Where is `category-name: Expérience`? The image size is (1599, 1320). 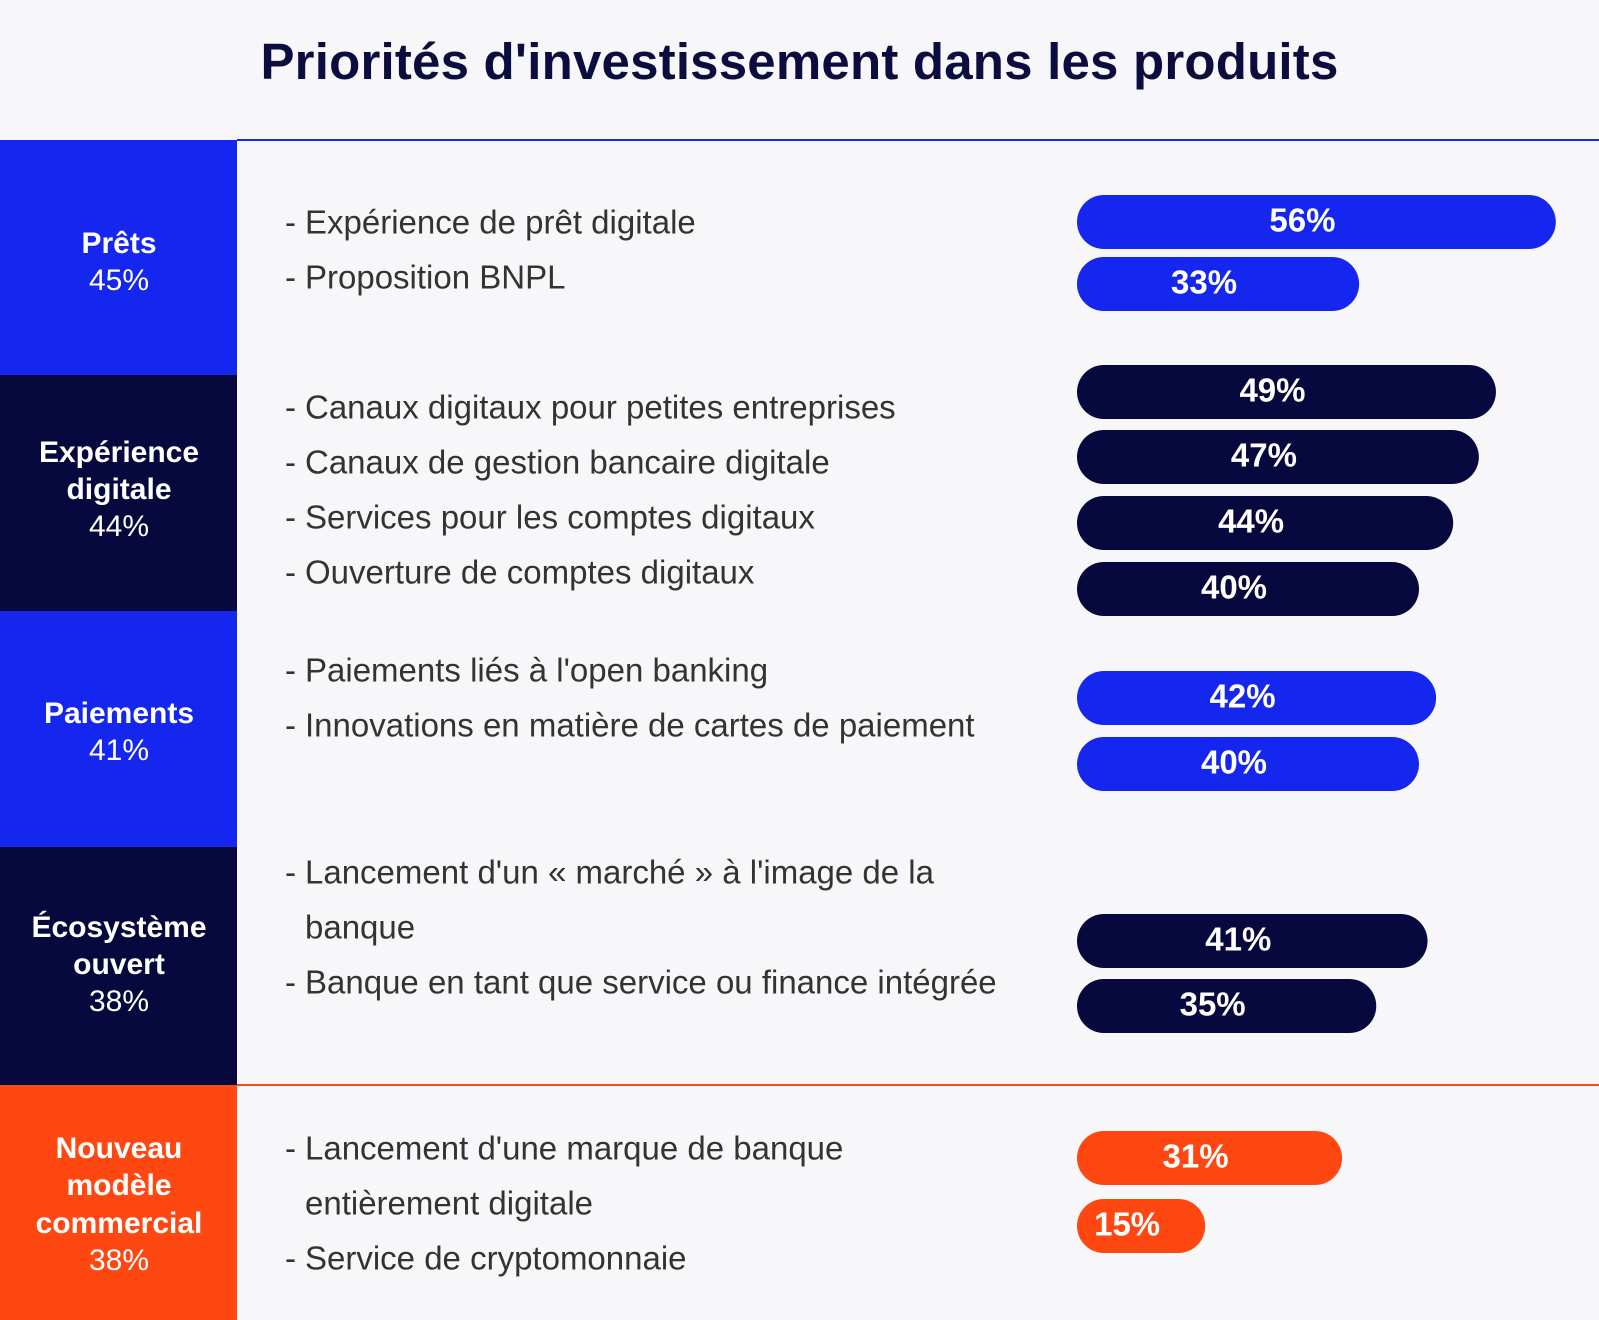
category-name: Expérience is located at coordinates (119, 452).